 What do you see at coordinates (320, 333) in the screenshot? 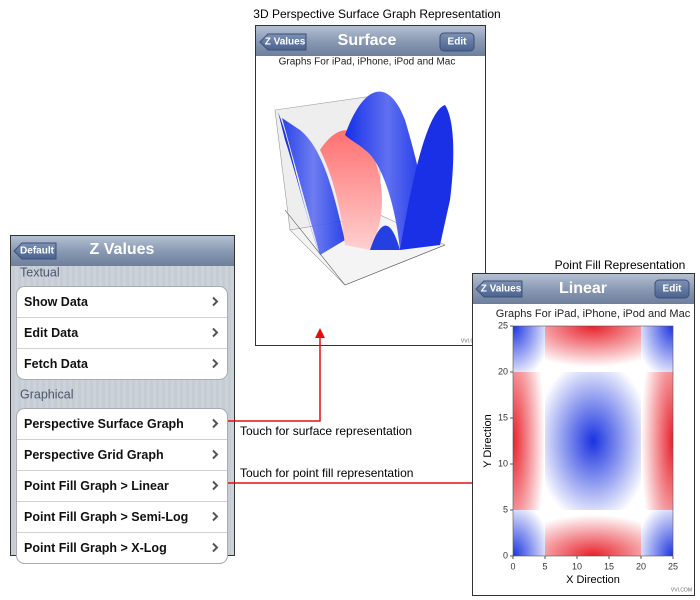
I see `arrow-head` at bounding box center [320, 333].